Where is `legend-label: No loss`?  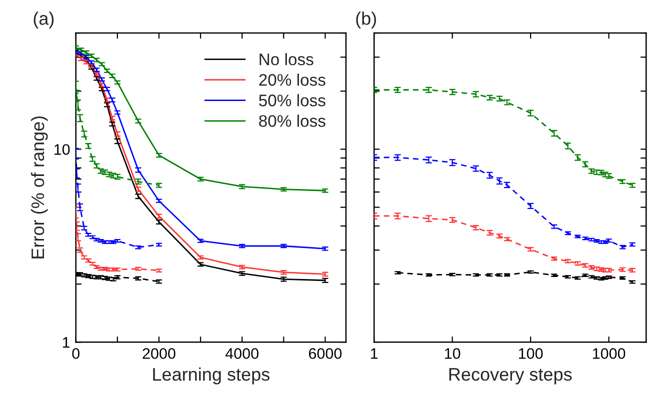 legend-label: No loss is located at coordinates (287, 59).